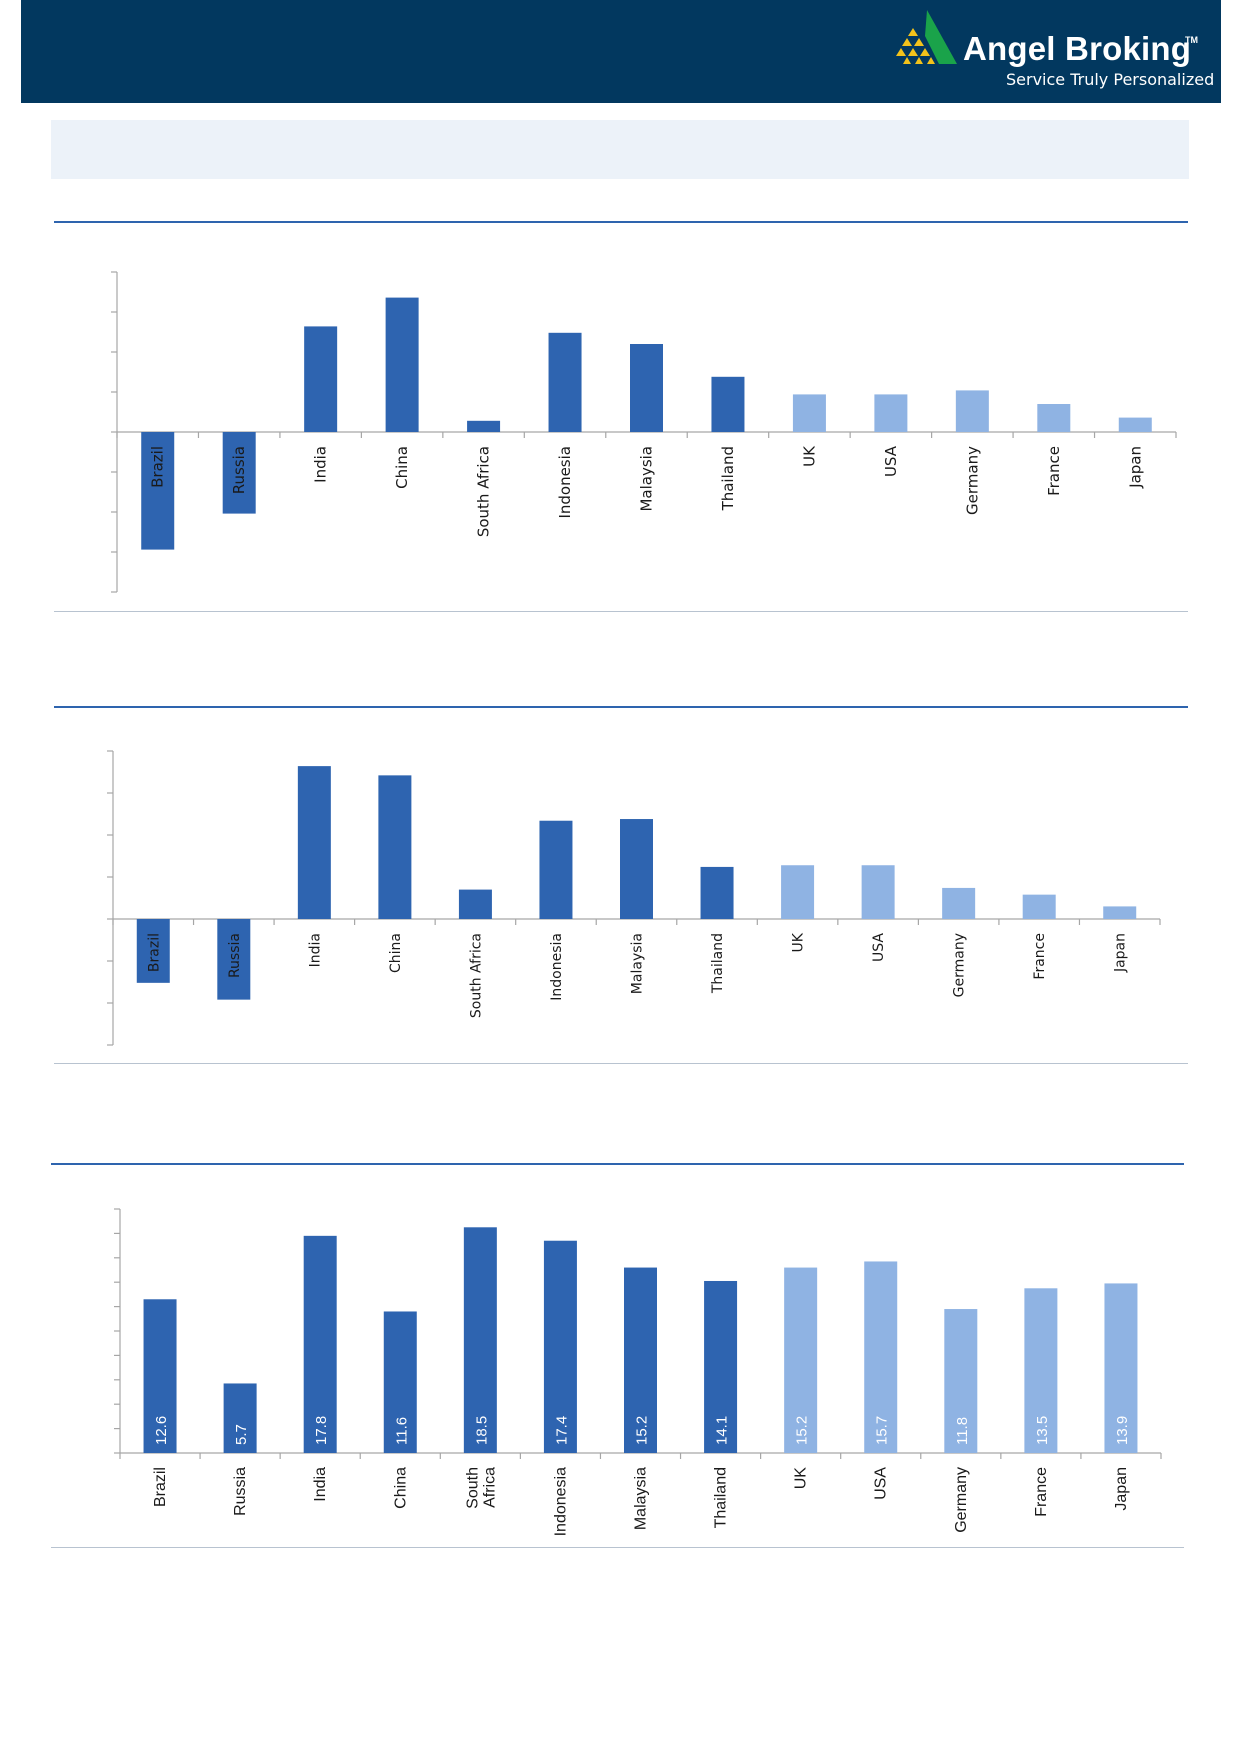  Describe the element at coordinates (1042, 1430) in the screenshot. I see `data-label: 13.5` at that location.